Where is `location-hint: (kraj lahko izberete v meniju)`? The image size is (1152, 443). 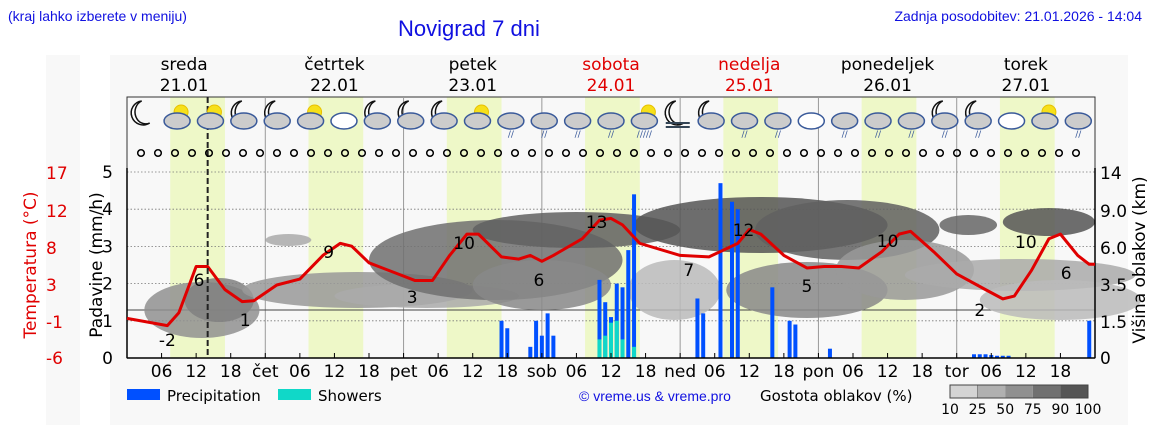
location-hint: (kraj lahko izberete v meniju) is located at coordinates (97, 16).